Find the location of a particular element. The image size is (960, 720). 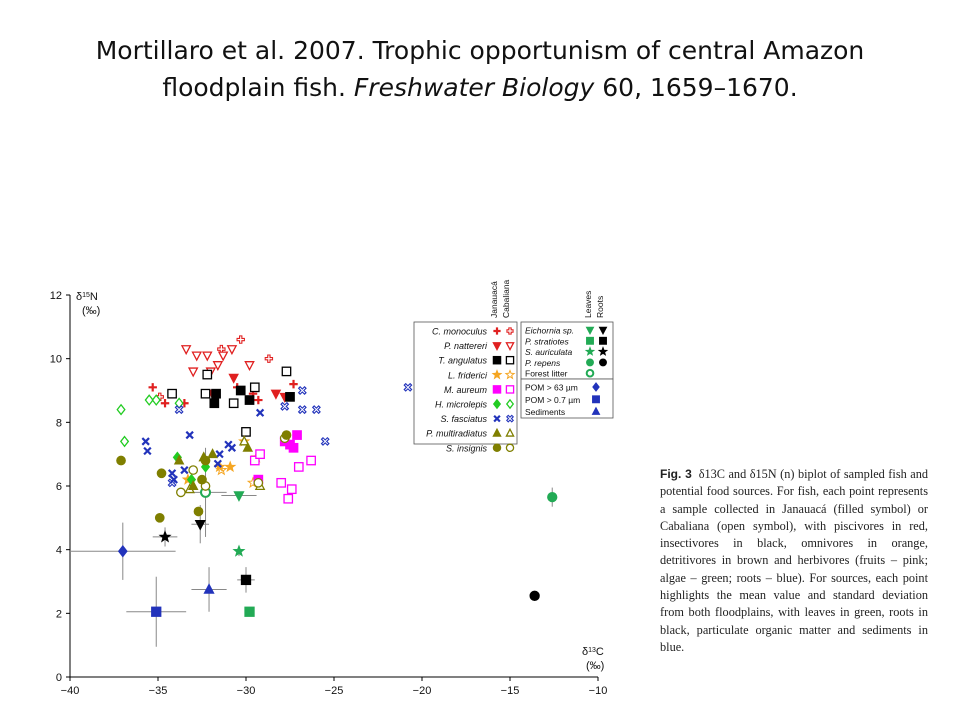

legend-p-stratiotes-label: P. stratiotes is located at coordinates (547, 341).